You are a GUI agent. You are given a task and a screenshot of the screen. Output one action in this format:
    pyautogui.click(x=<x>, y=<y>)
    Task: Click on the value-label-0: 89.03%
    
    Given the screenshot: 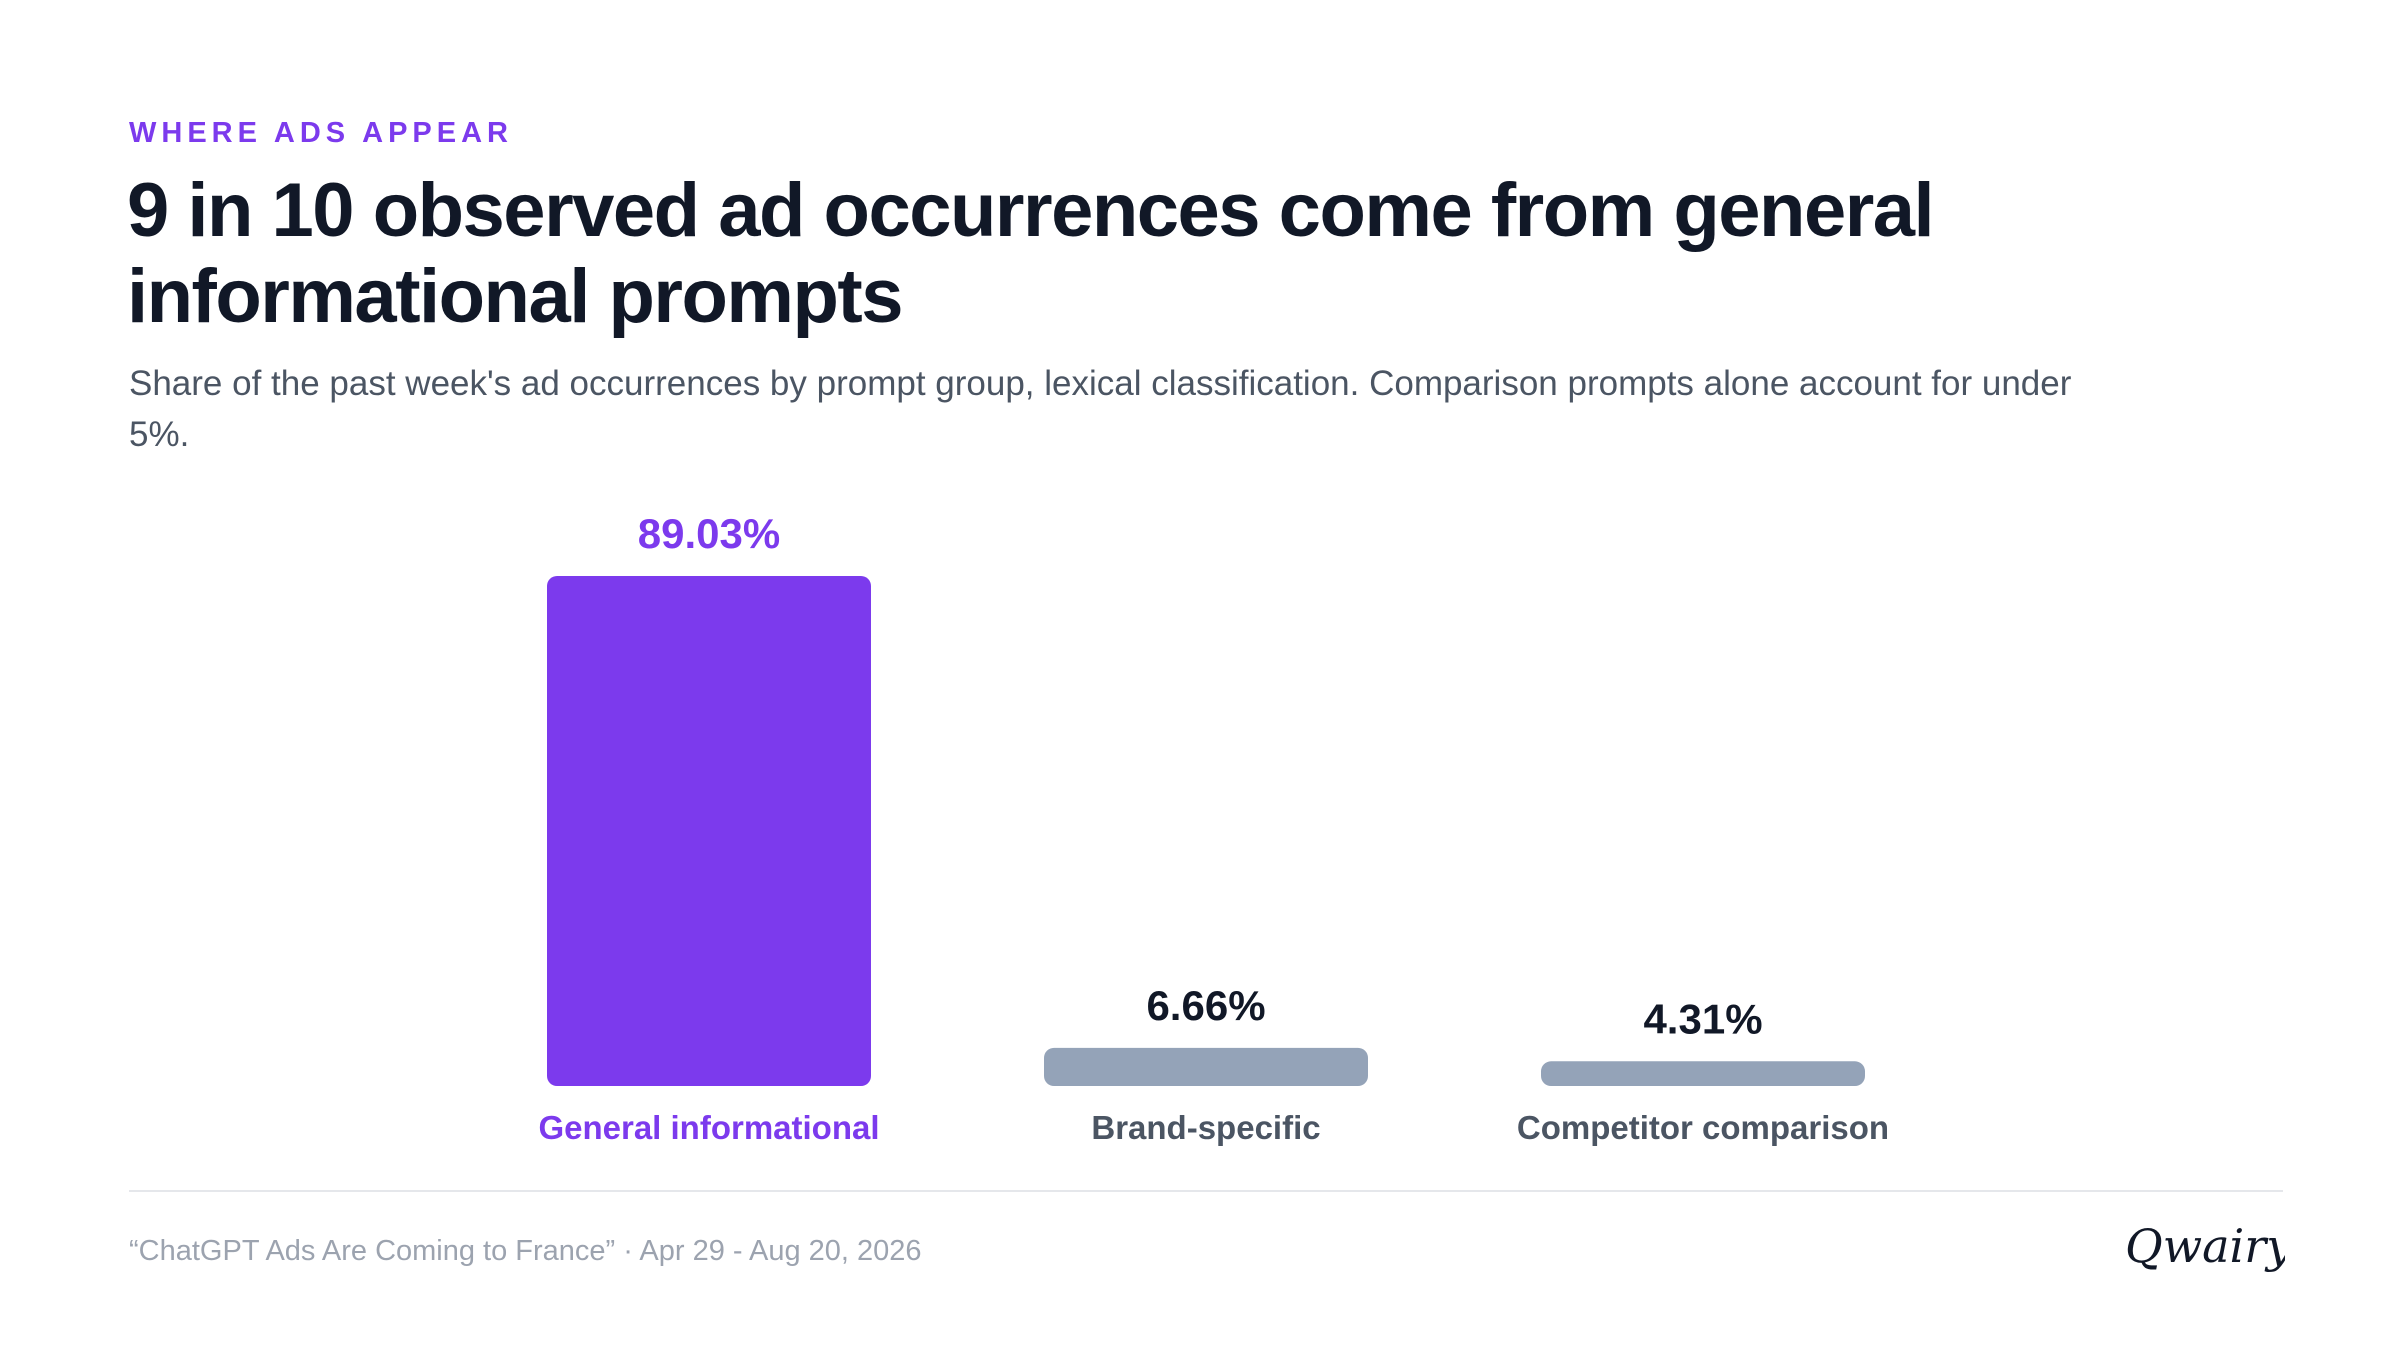 What is the action you would take?
    pyautogui.click(x=709, y=533)
    